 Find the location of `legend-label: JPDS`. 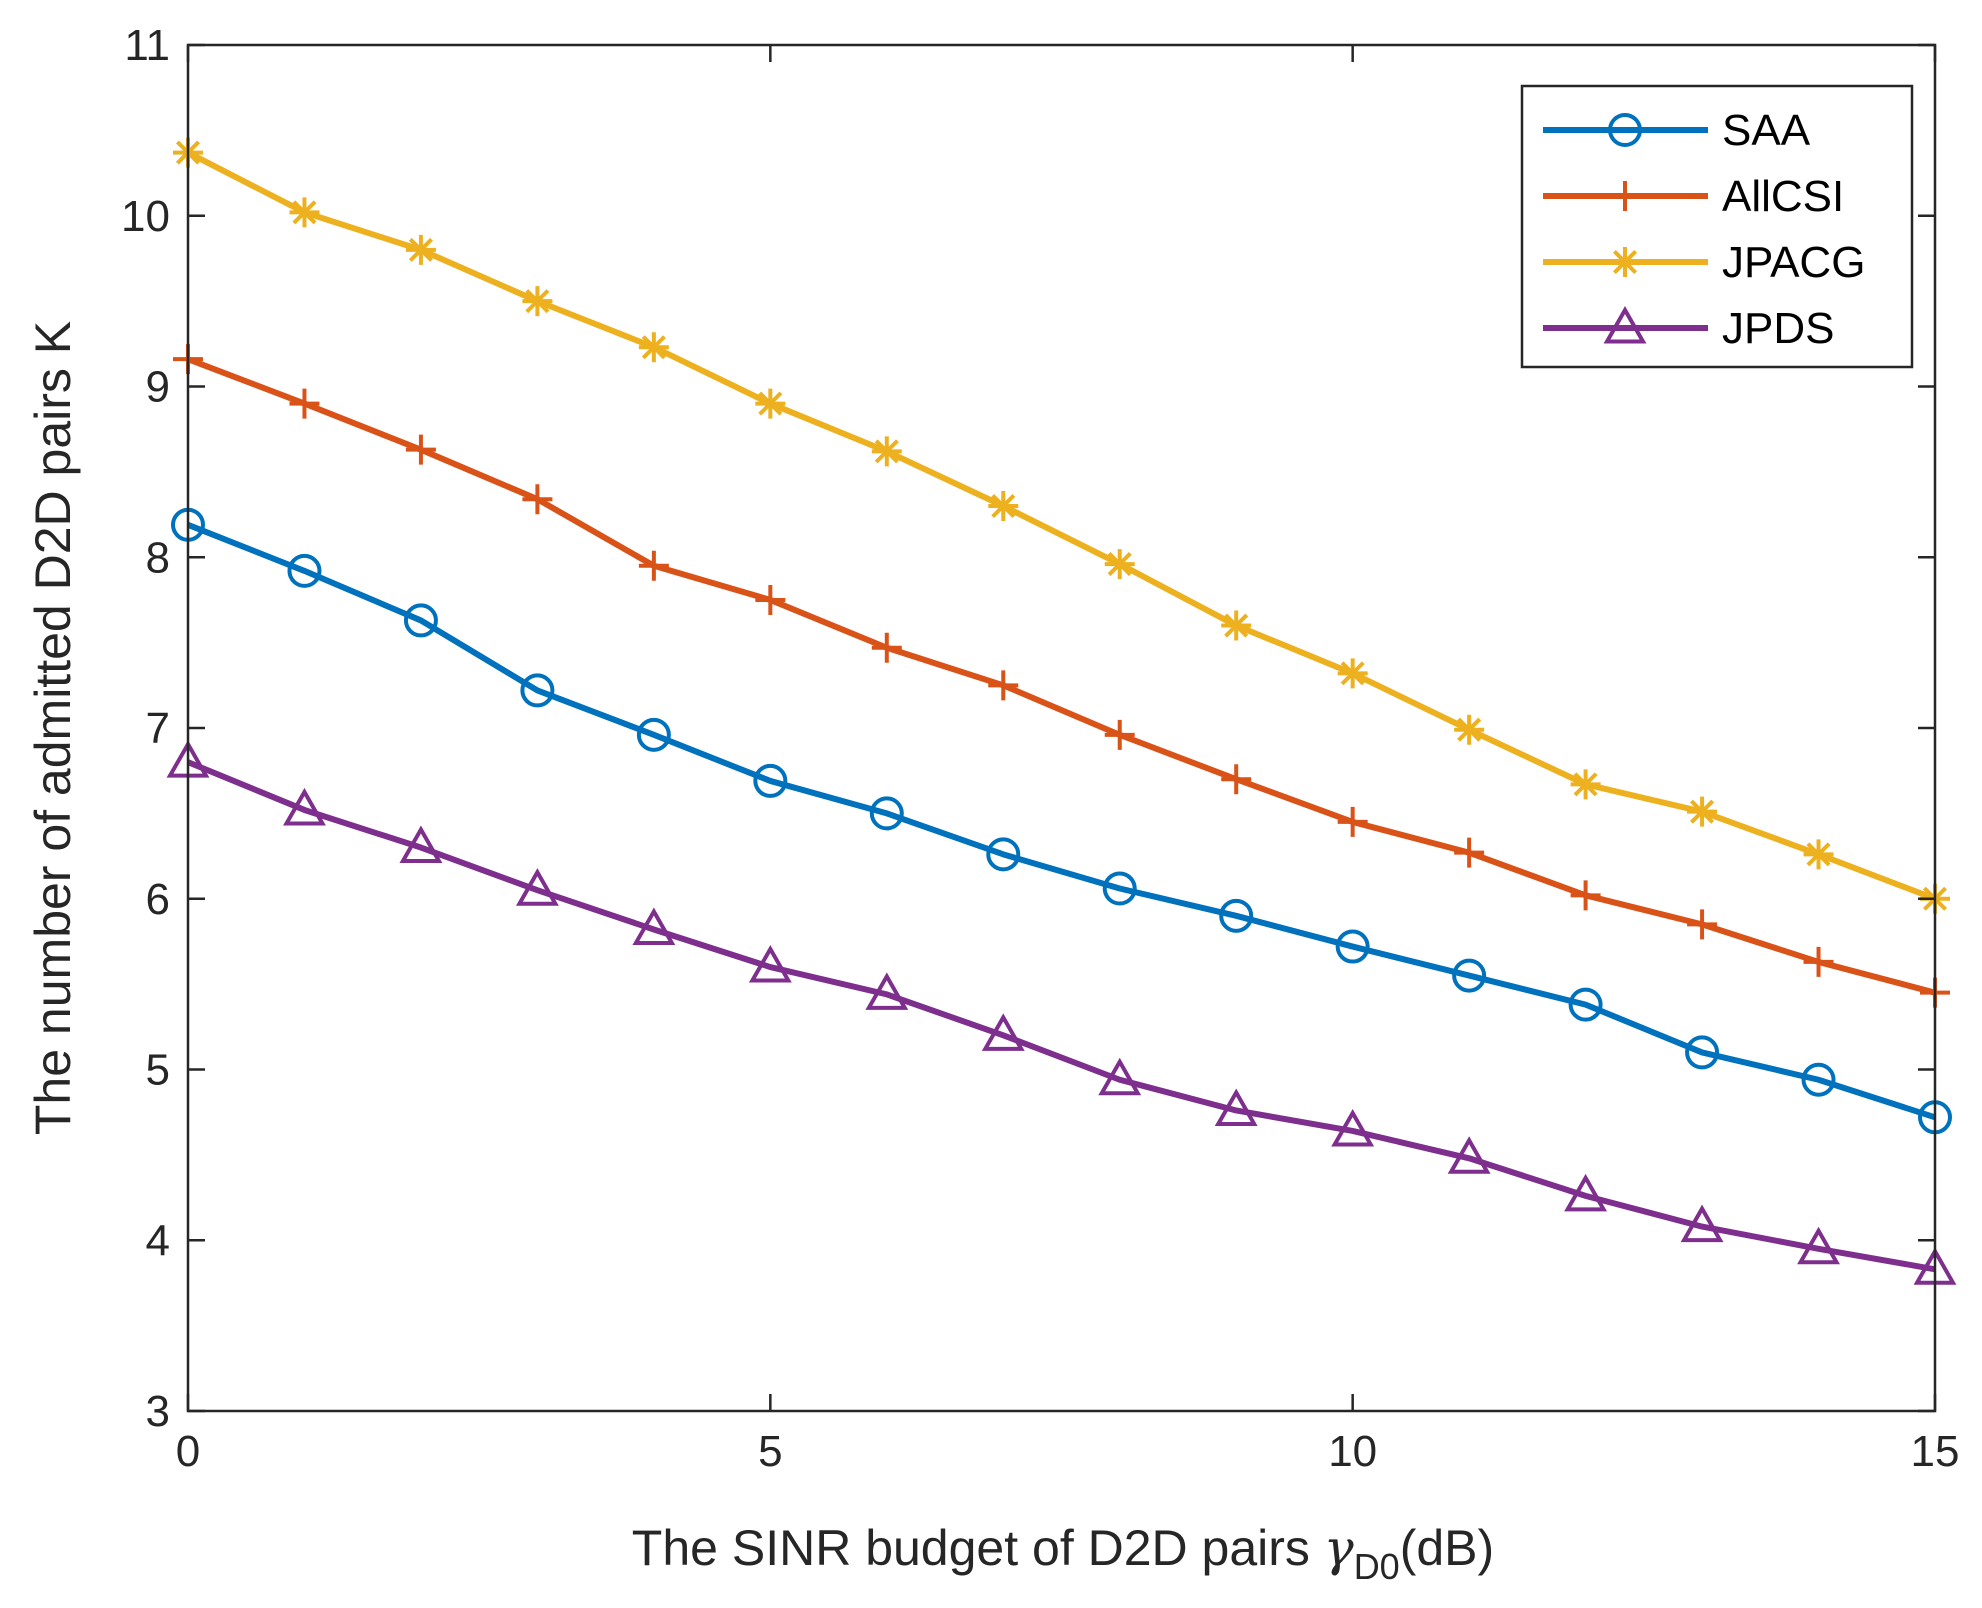

legend-label: JPDS is located at coordinates (1778, 328).